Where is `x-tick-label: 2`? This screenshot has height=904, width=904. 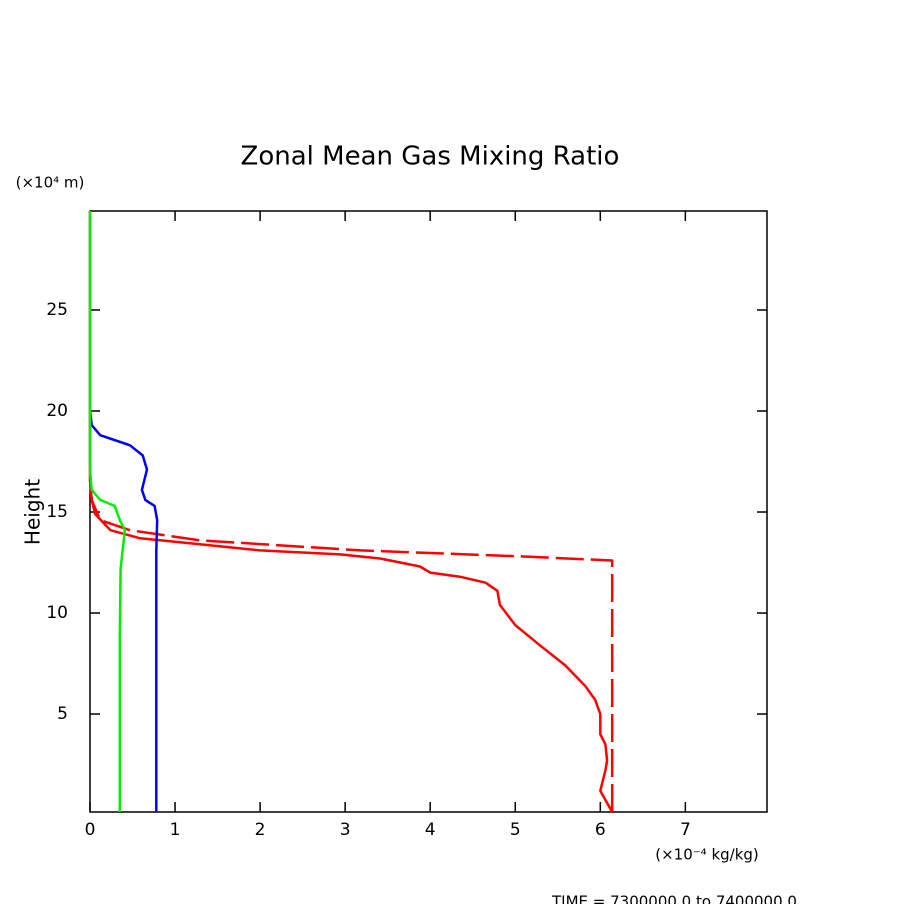
x-tick-label: 2 is located at coordinates (260, 830).